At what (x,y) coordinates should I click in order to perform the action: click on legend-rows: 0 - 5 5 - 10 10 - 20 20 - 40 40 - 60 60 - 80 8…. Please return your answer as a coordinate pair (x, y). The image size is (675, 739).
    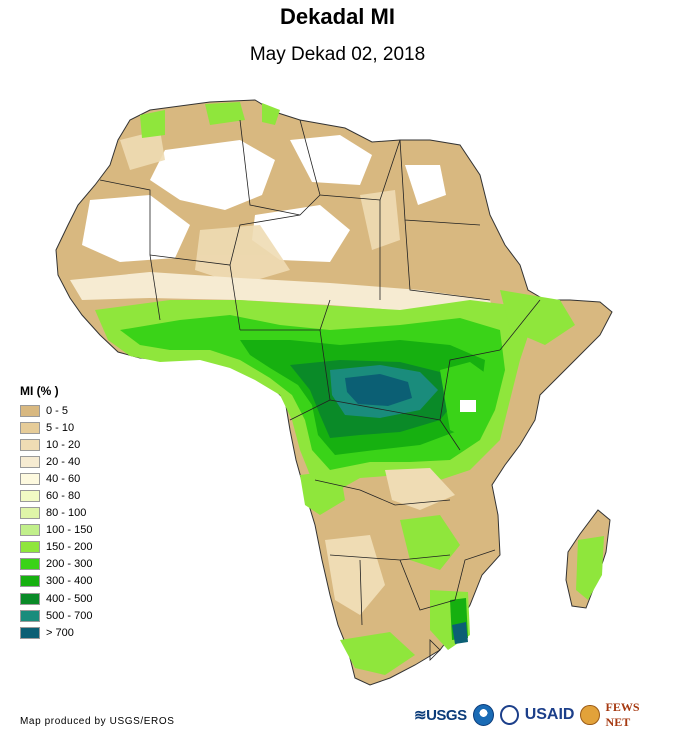
    Looking at the image, I should click on (56, 521).